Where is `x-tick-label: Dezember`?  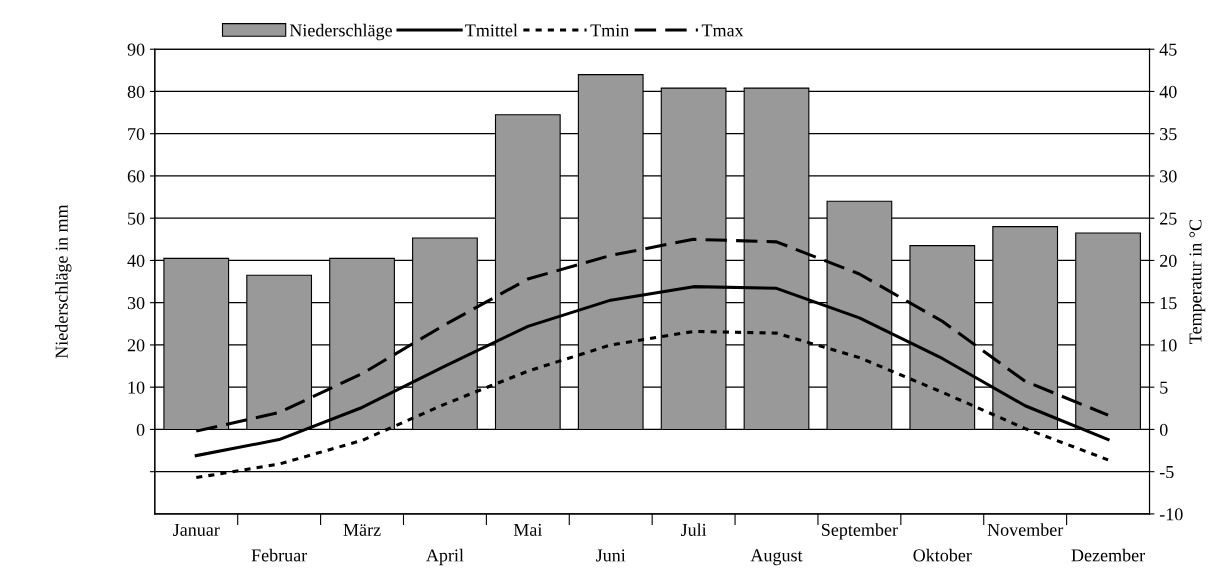 x-tick-label: Dezember is located at coordinates (1108, 555).